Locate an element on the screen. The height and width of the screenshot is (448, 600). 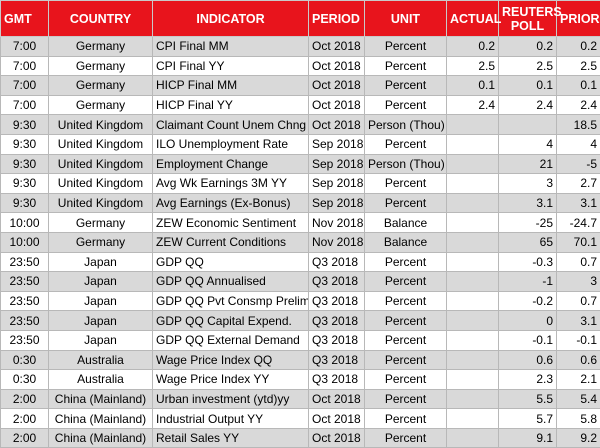
table-cell: 0.7 is located at coordinates (578, 262).